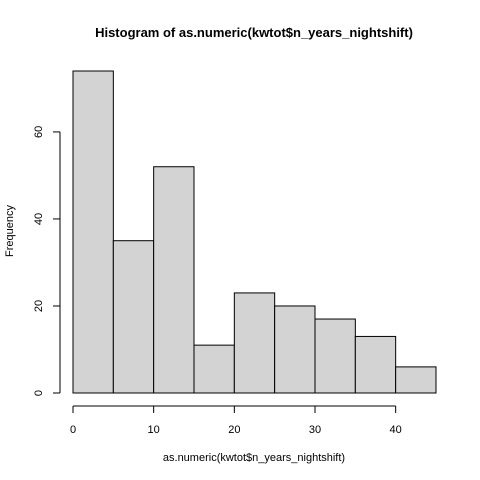 The height and width of the screenshot is (480, 480). I want to click on x-axis: 0 10 20 30 40, so click(236, 420).